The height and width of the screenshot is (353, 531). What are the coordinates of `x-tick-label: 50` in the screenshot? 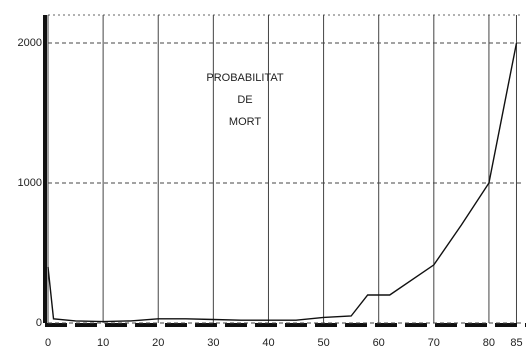 It's located at (323, 343).